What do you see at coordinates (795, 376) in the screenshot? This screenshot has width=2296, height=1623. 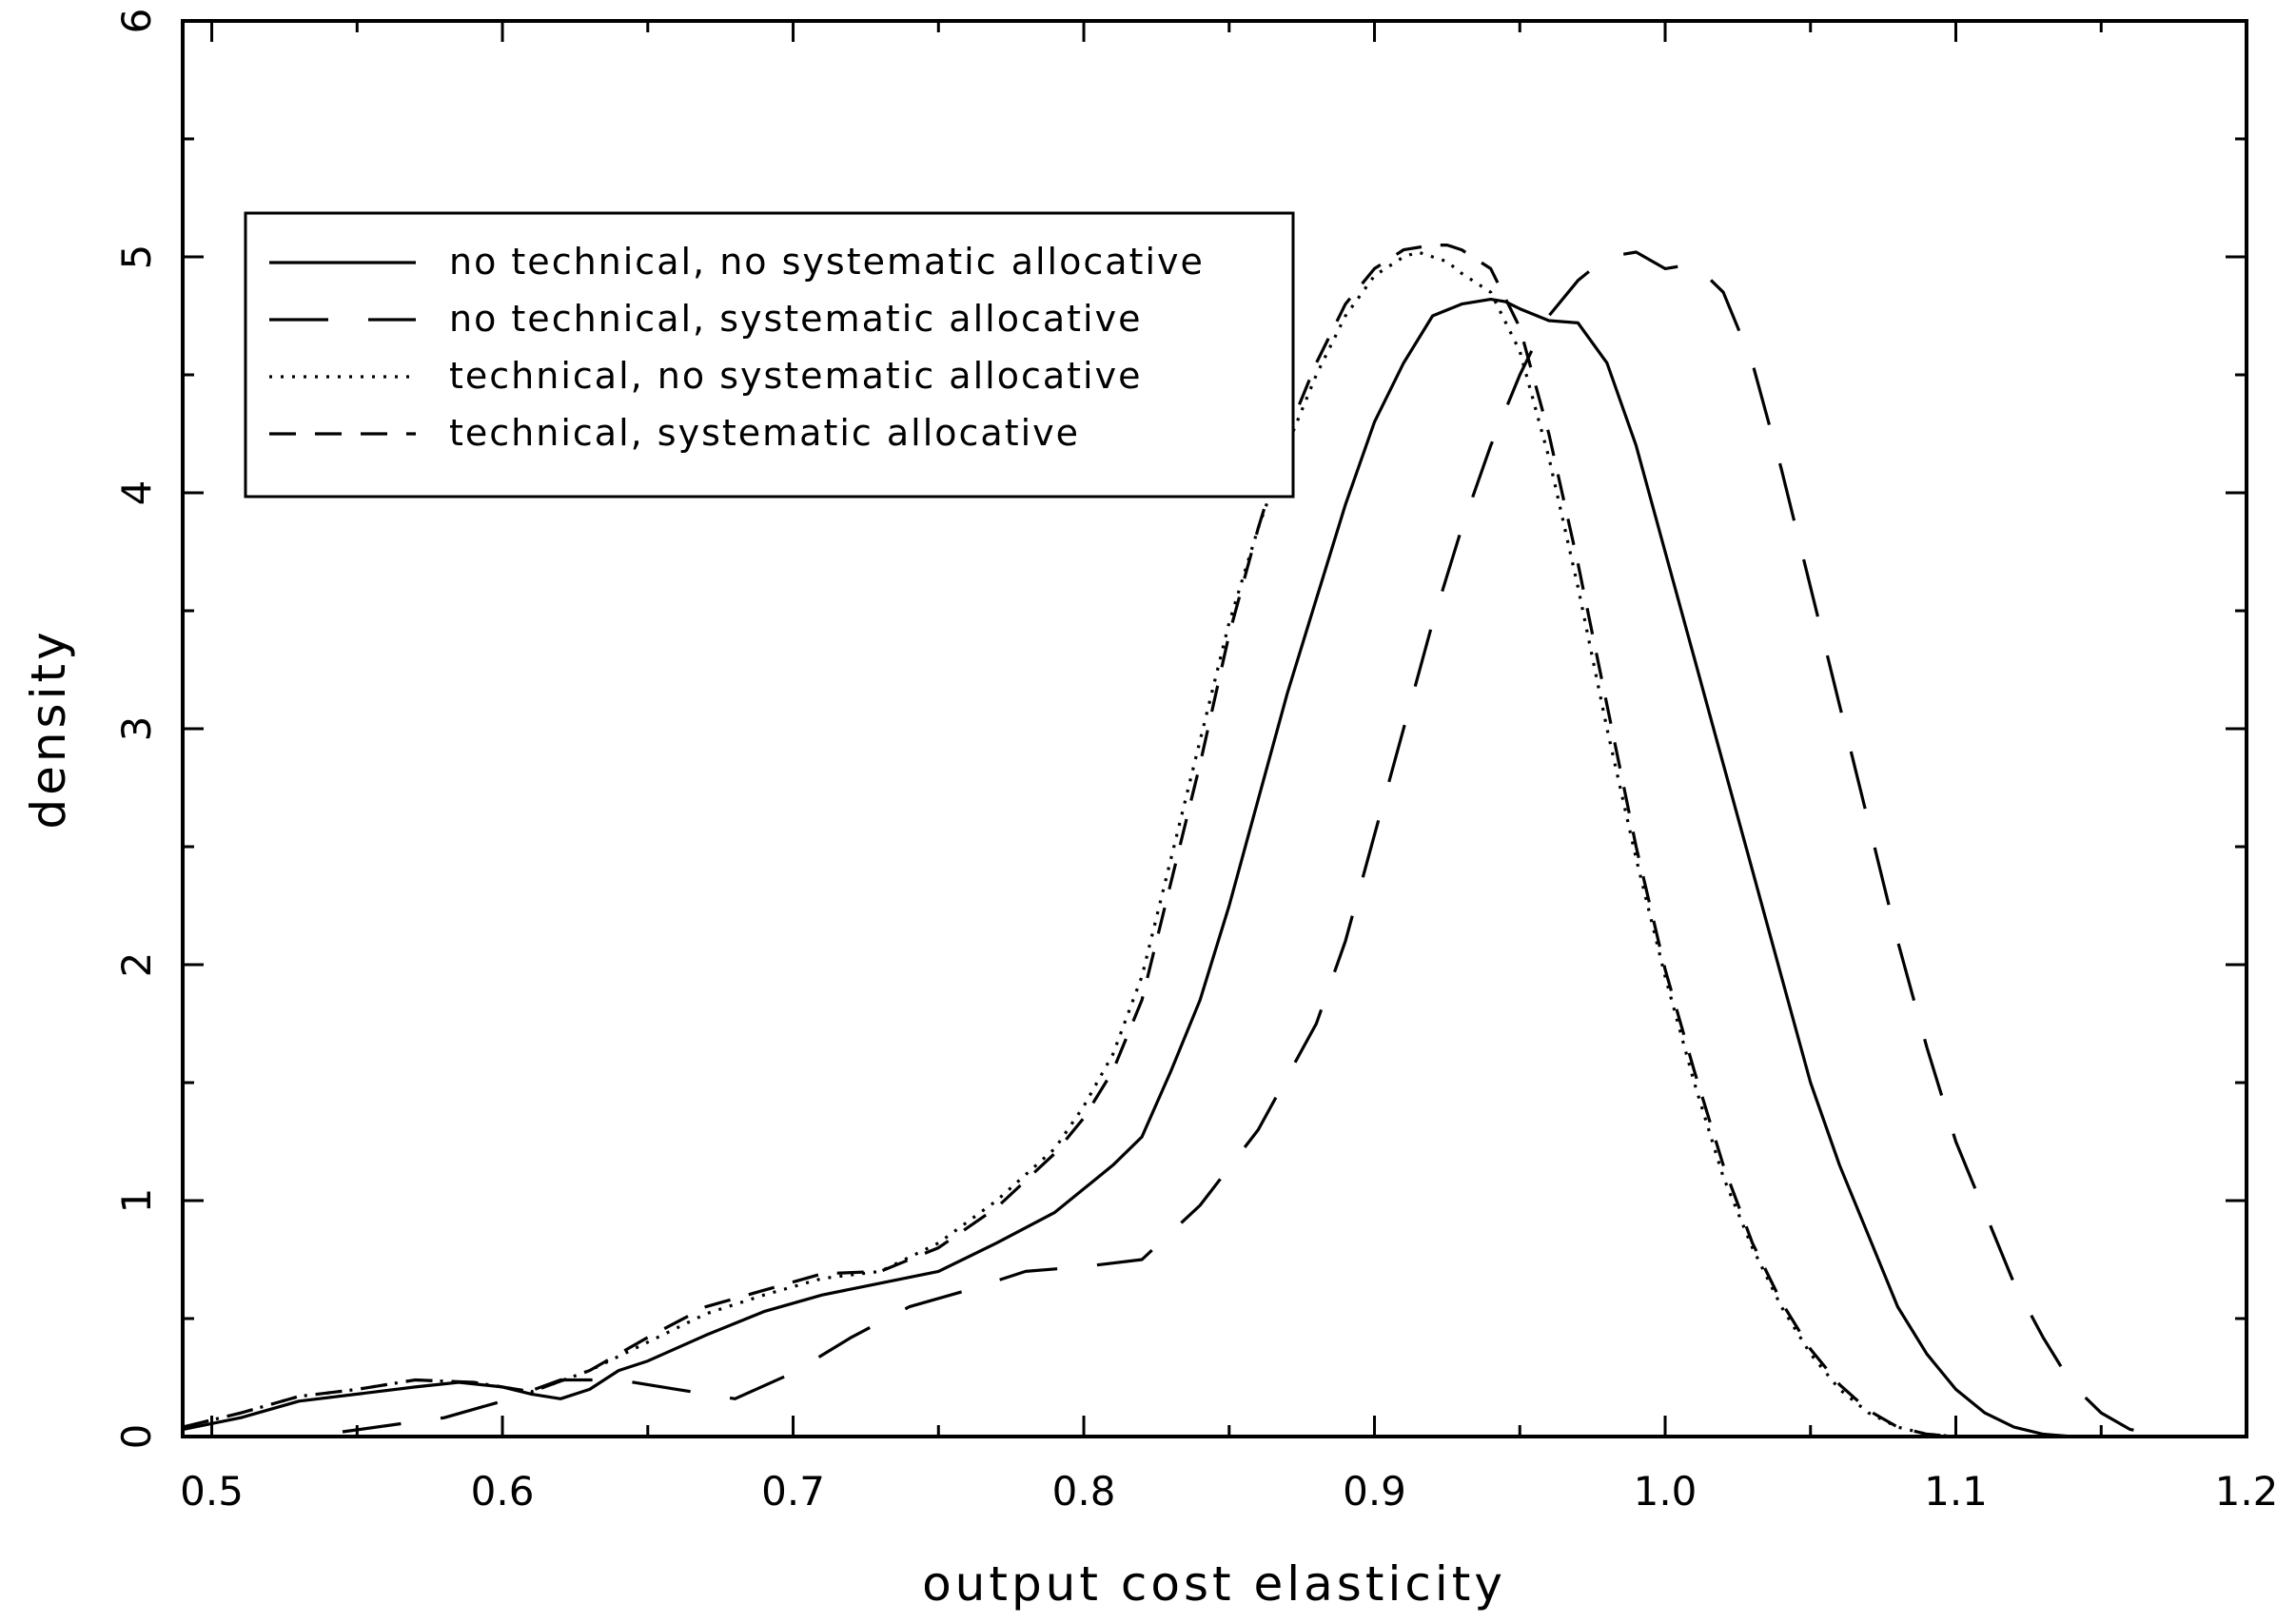 I see `legend-label: technical, no systematic allocative` at bounding box center [795, 376].